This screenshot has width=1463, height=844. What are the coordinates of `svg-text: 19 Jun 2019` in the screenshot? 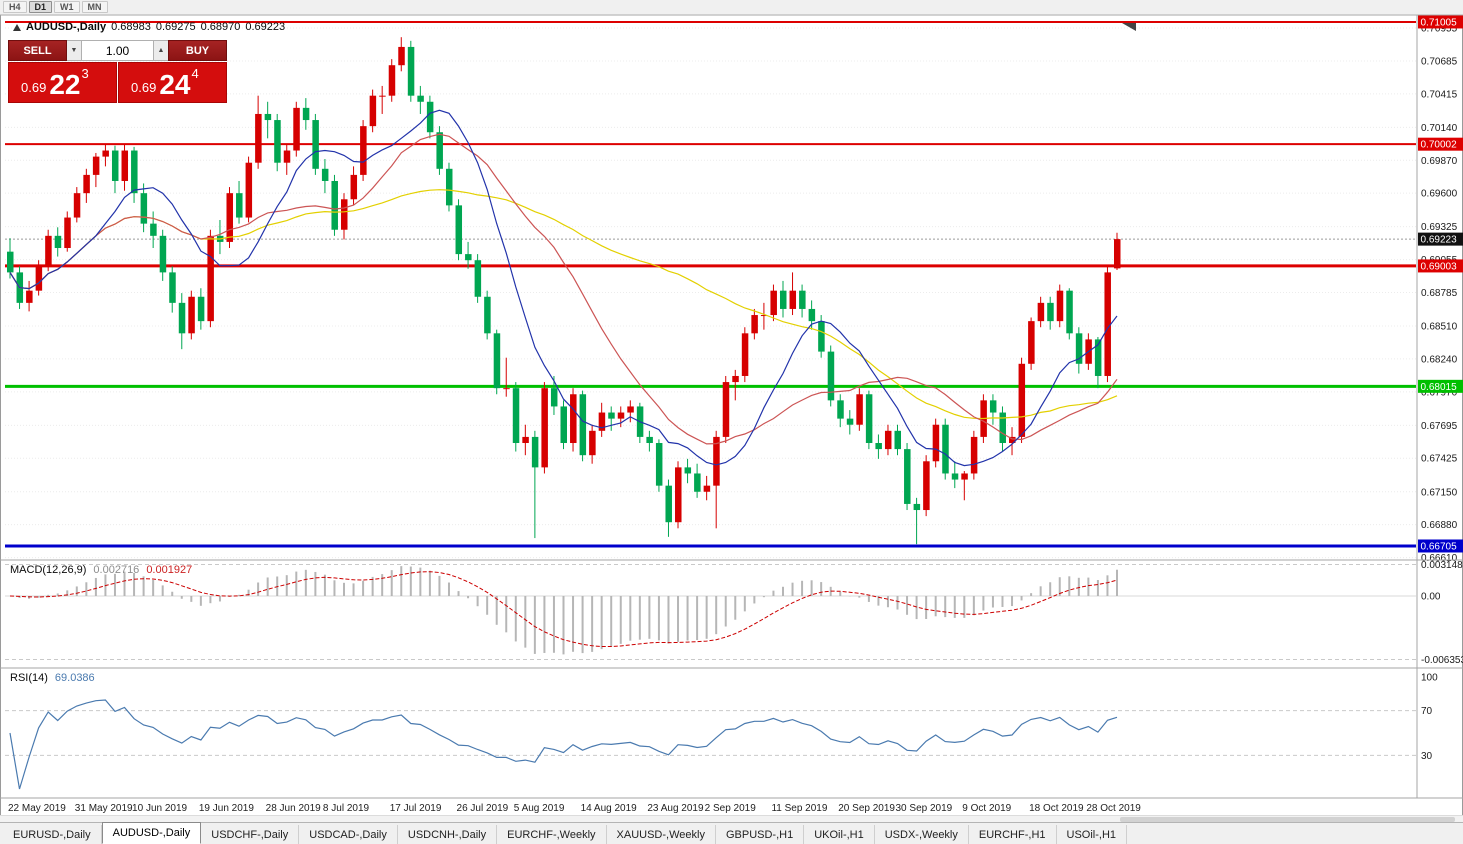 It's located at (226, 808).